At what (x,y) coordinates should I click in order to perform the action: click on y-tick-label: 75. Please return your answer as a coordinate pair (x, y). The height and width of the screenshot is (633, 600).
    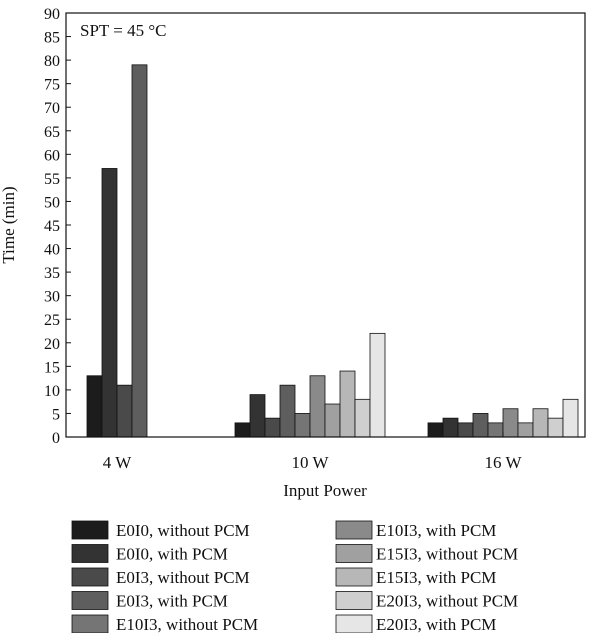
    Looking at the image, I should click on (52, 85).